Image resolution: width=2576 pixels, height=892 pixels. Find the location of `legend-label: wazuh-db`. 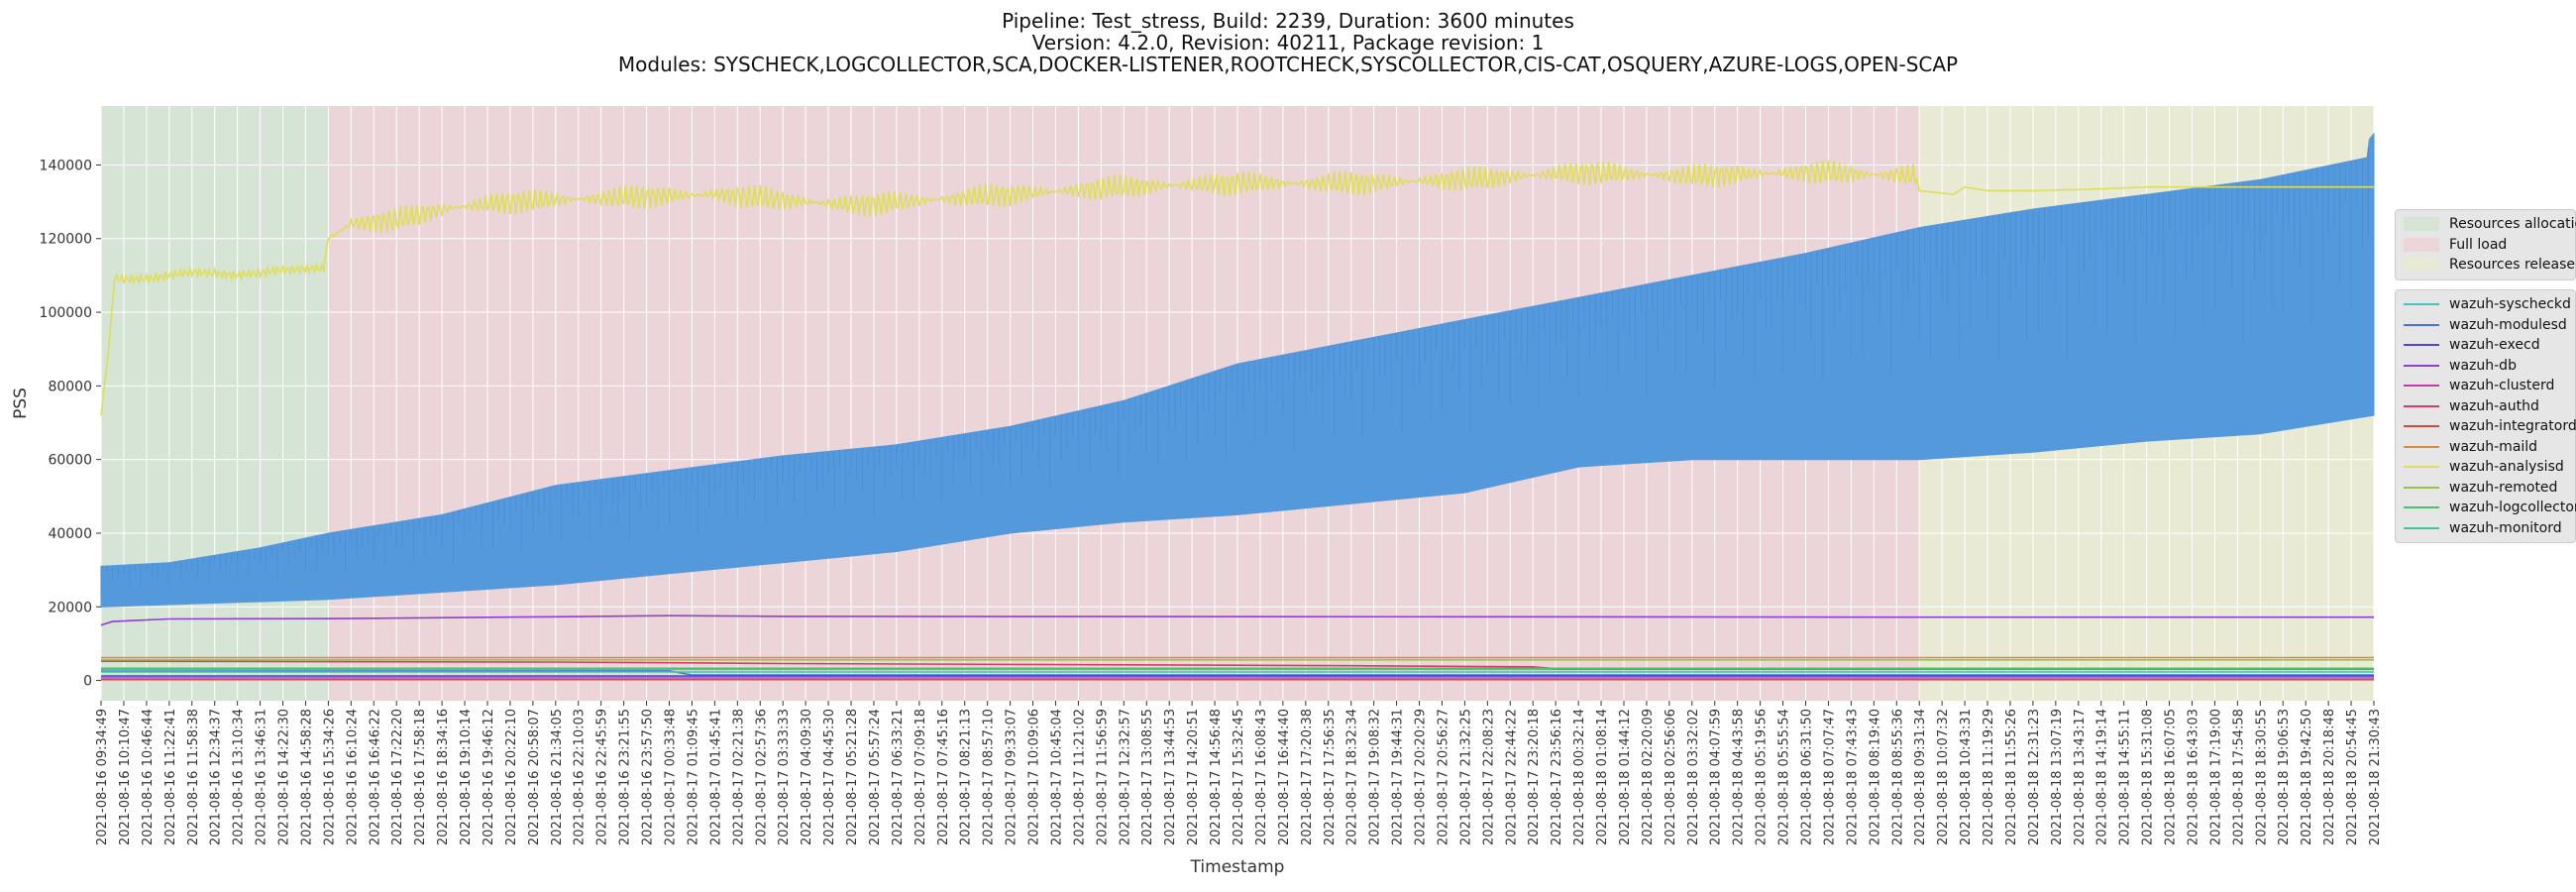

legend-label: wazuh-db is located at coordinates (2483, 366).